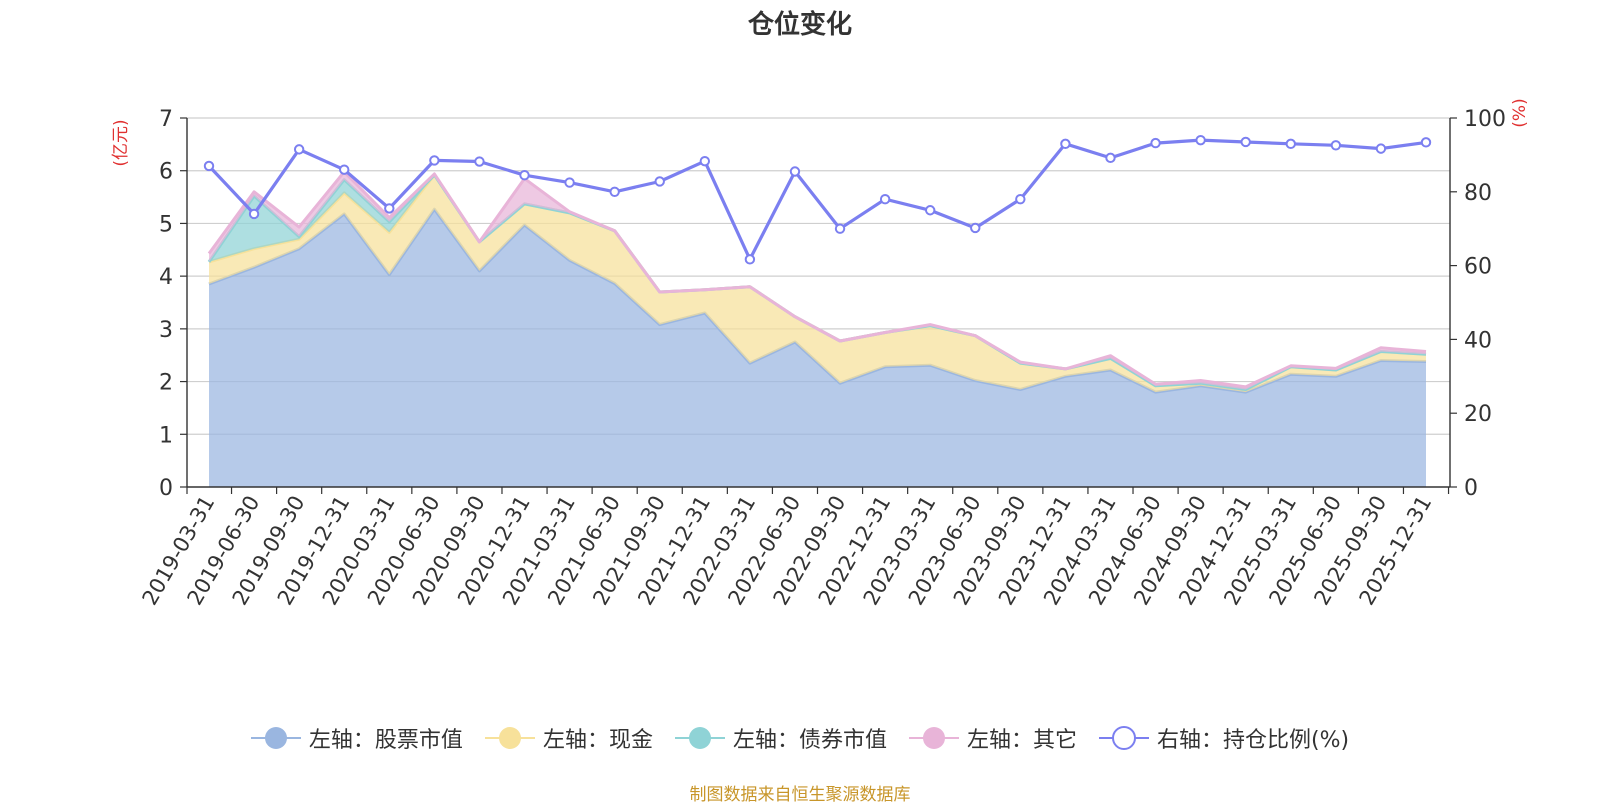 This screenshot has height=805, width=1600. I want to click on chart-title: 仓位变化, so click(799, 25).